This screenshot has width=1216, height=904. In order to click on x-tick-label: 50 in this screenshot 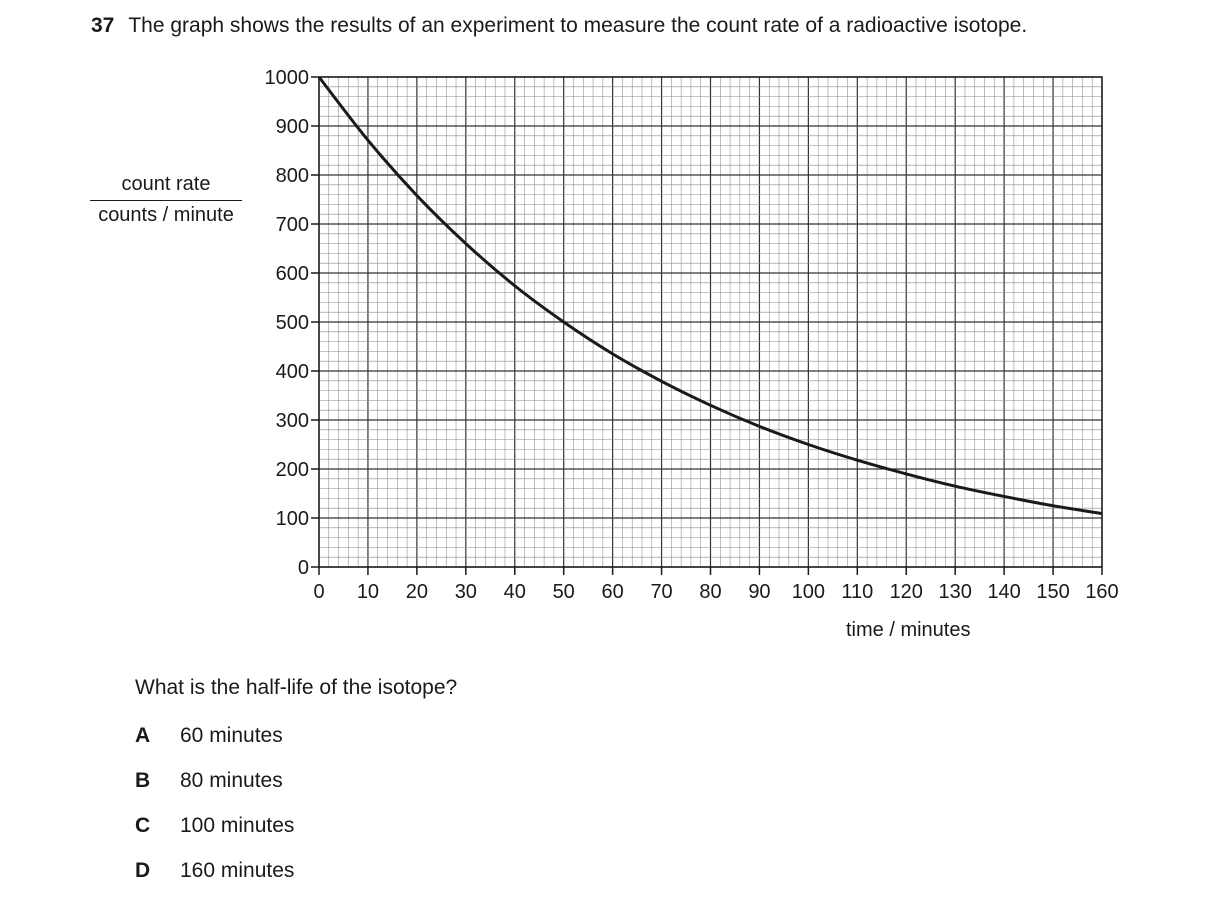, I will do `click(564, 592)`.